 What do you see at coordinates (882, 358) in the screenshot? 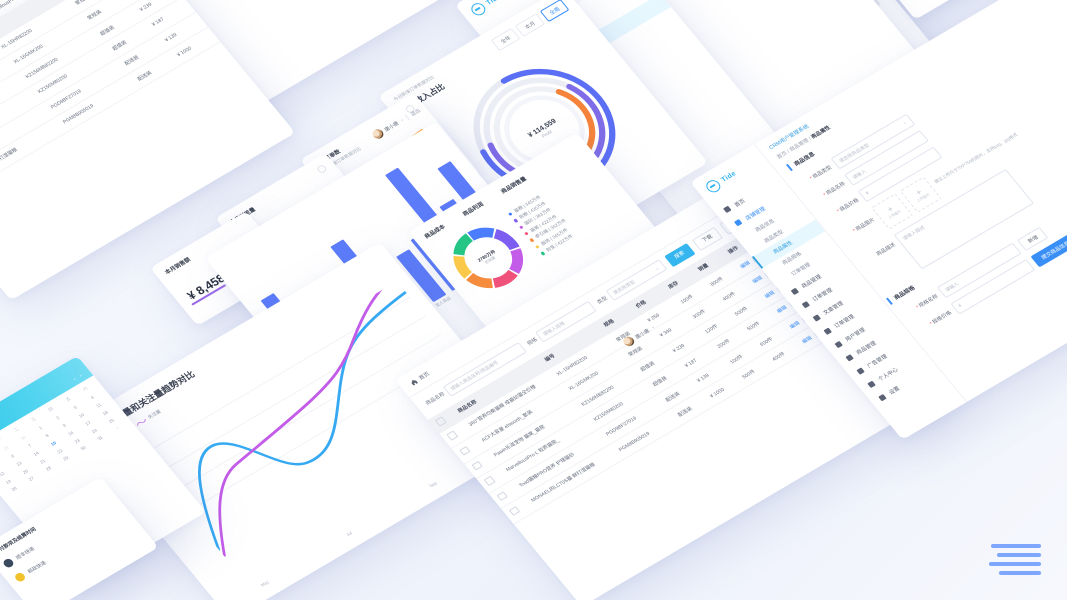
I see `sidebar-item-ad: 广告管理` at bounding box center [882, 358].